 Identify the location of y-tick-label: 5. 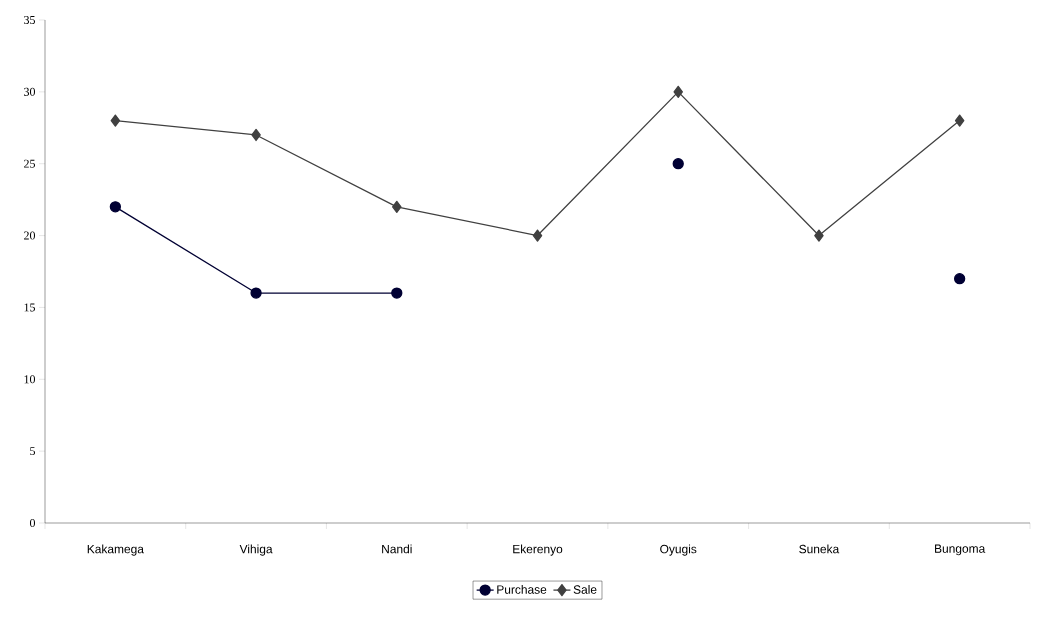
(33, 451).